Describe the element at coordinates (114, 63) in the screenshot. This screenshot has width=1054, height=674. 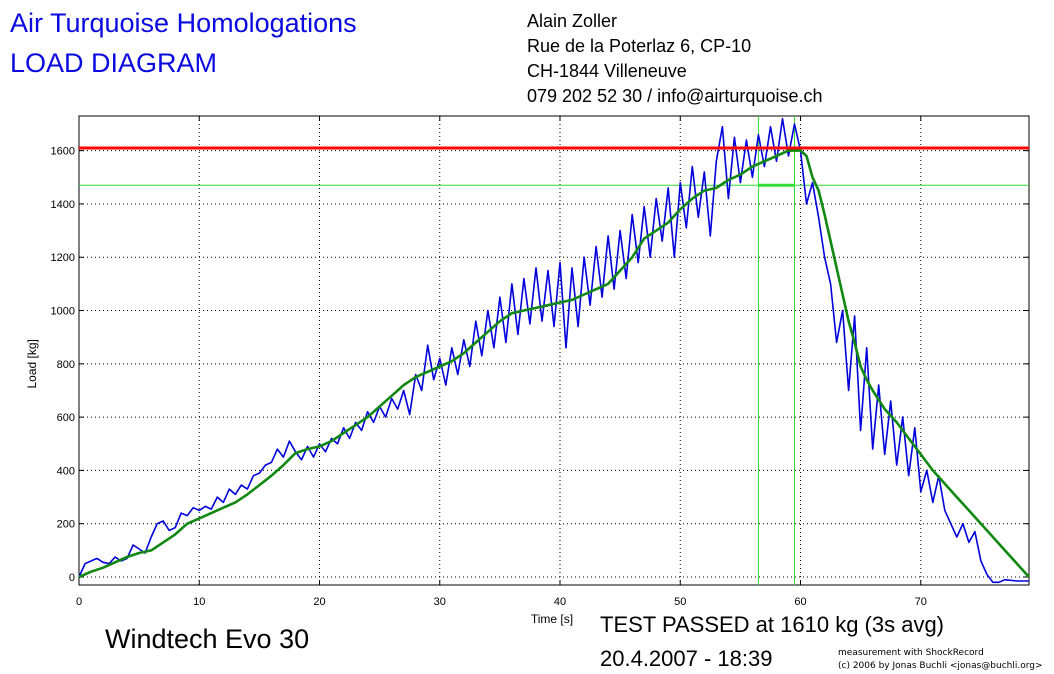
I see `page-subtitle: LOAD DIAGRAM` at that location.